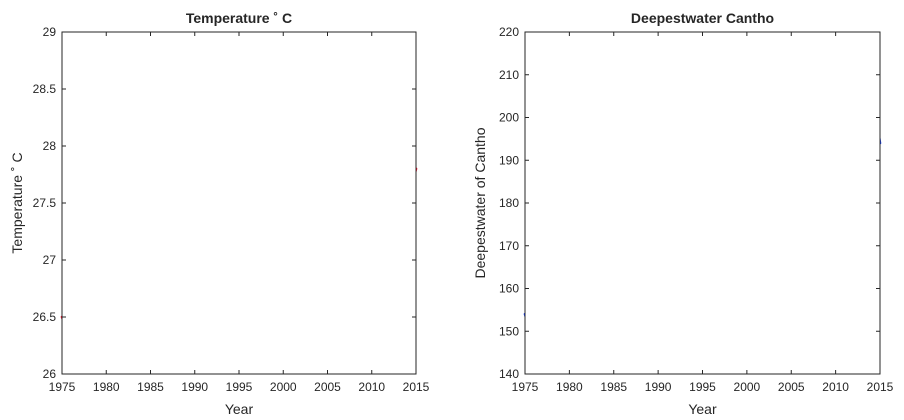  What do you see at coordinates (50, 146) in the screenshot?
I see `temperature-y-tick-label: 28` at bounding box center [50, 146].